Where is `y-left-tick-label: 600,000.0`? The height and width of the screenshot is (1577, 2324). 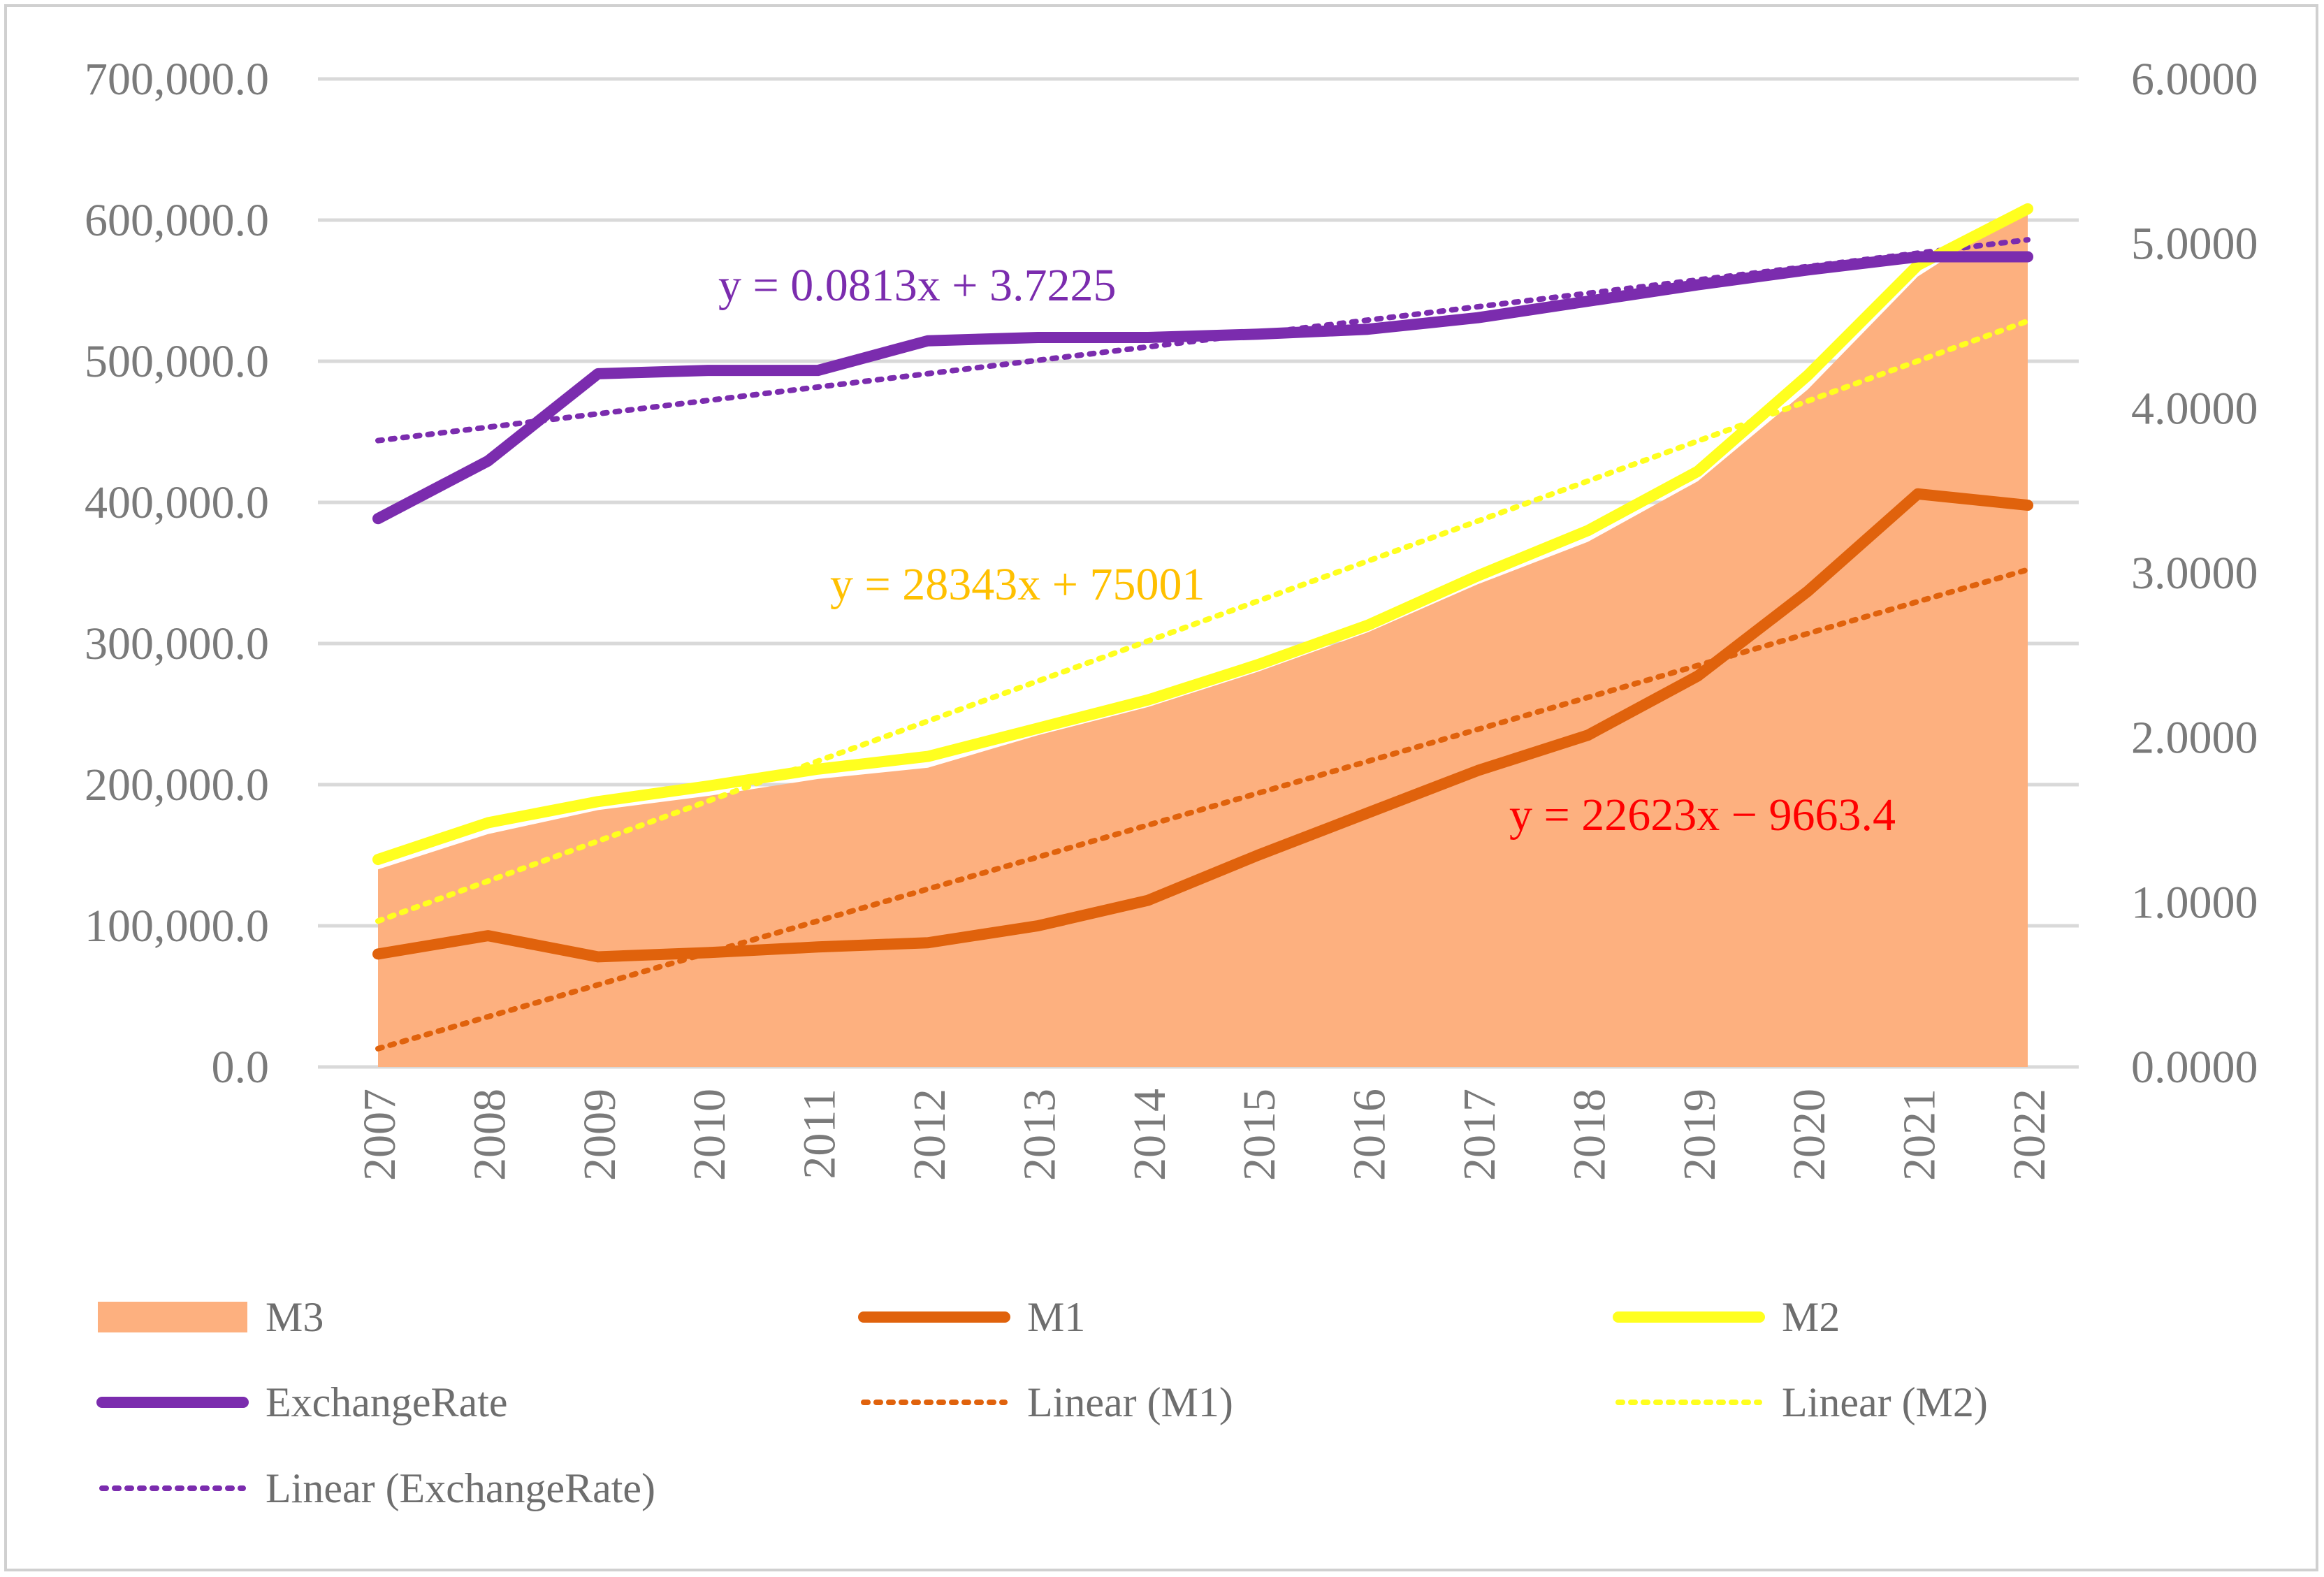 y-left-tick-label: 600,000.0 is located at coordinates (177, 221).